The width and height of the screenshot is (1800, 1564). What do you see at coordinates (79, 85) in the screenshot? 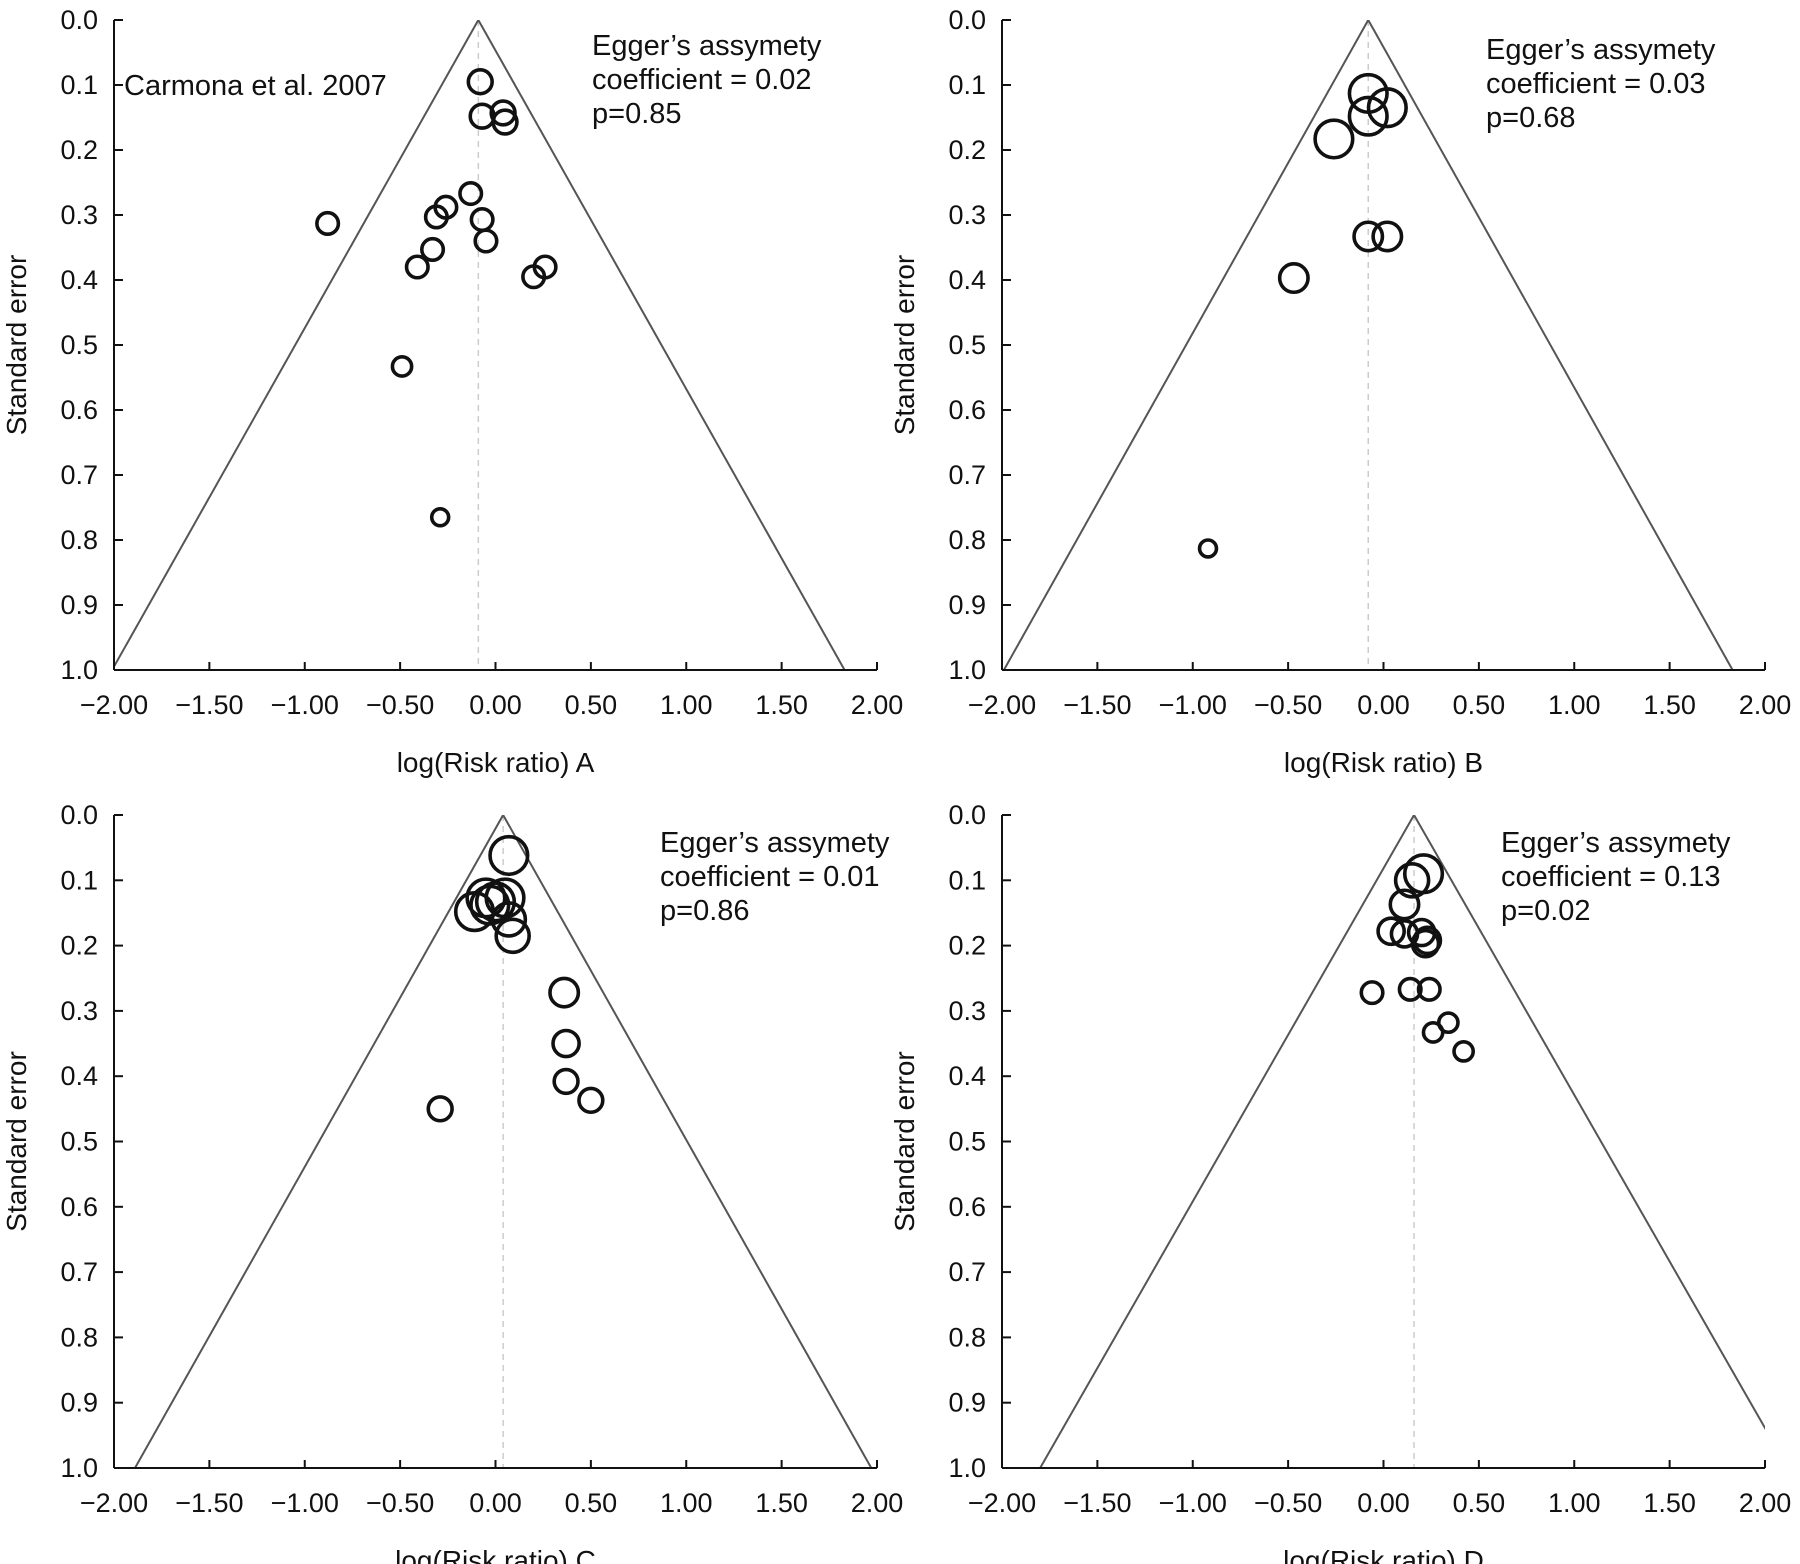
I see `y-tick-label-a: 0.1` at bounding box center [79, 85].